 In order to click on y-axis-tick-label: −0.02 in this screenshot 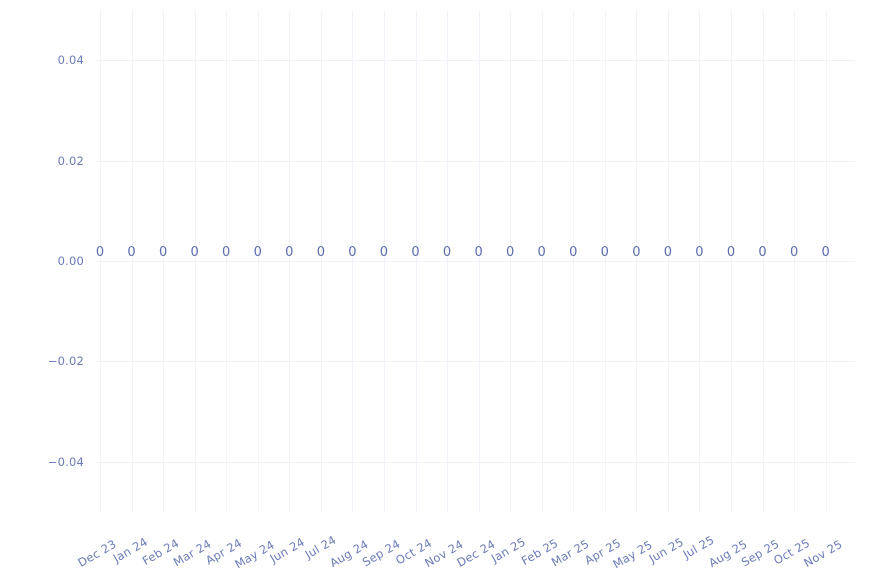, I will do `click(65, 361)`.